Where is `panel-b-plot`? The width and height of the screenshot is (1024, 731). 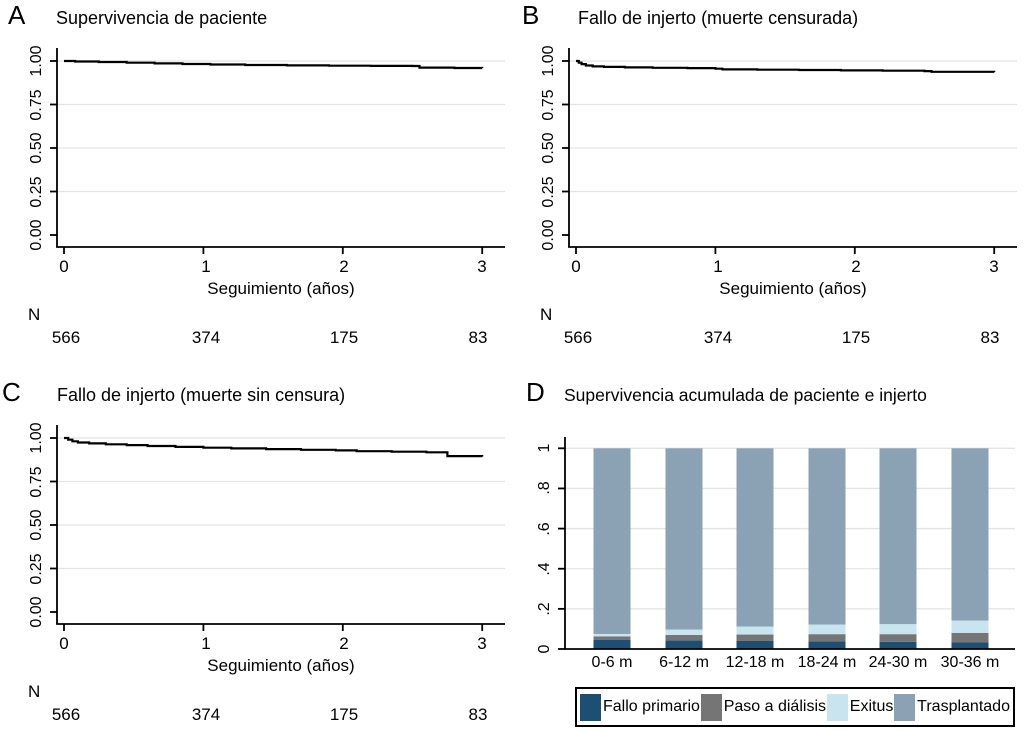 panel-b-plot is located at coordinates (789, 151).